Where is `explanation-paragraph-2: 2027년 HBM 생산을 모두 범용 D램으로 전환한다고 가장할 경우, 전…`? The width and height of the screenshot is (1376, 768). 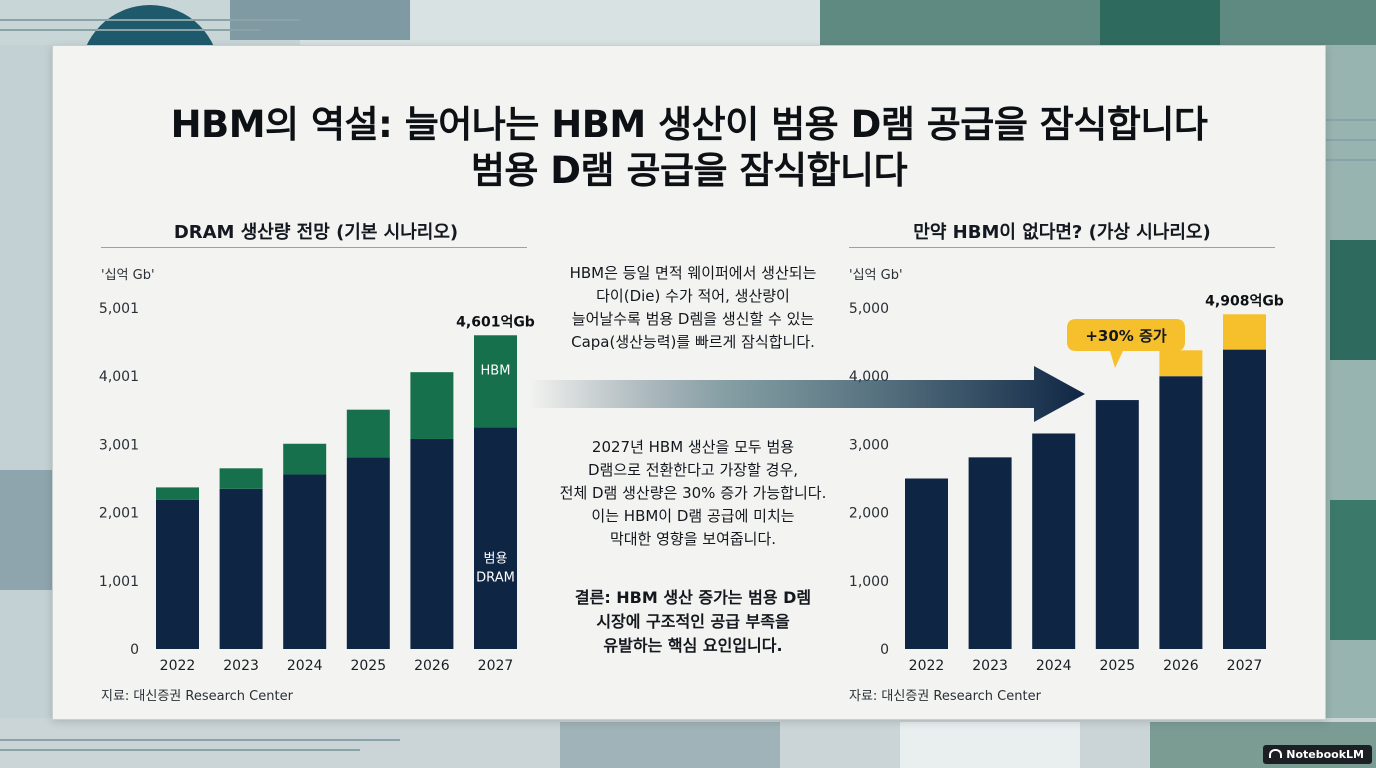
explanation-paragraph-2: 2027년 HBM 생산을 모두 범용 D램으로 전환한다고 가장할 경우, 전… is located at coordinates (693, 493).